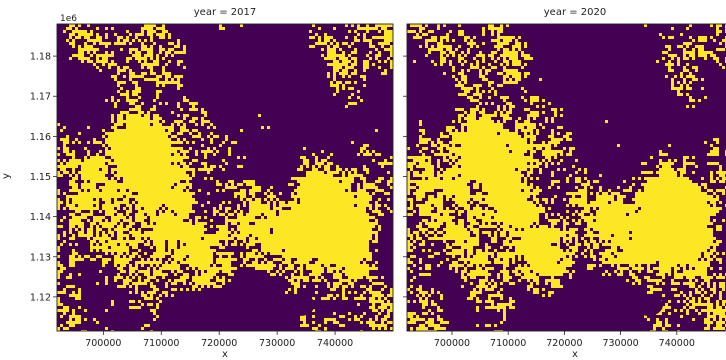  What do you see at coordinates (68, 19) in the screenshot?
I see `y-offset-label: 1e6` at bounding box center [68, 19].